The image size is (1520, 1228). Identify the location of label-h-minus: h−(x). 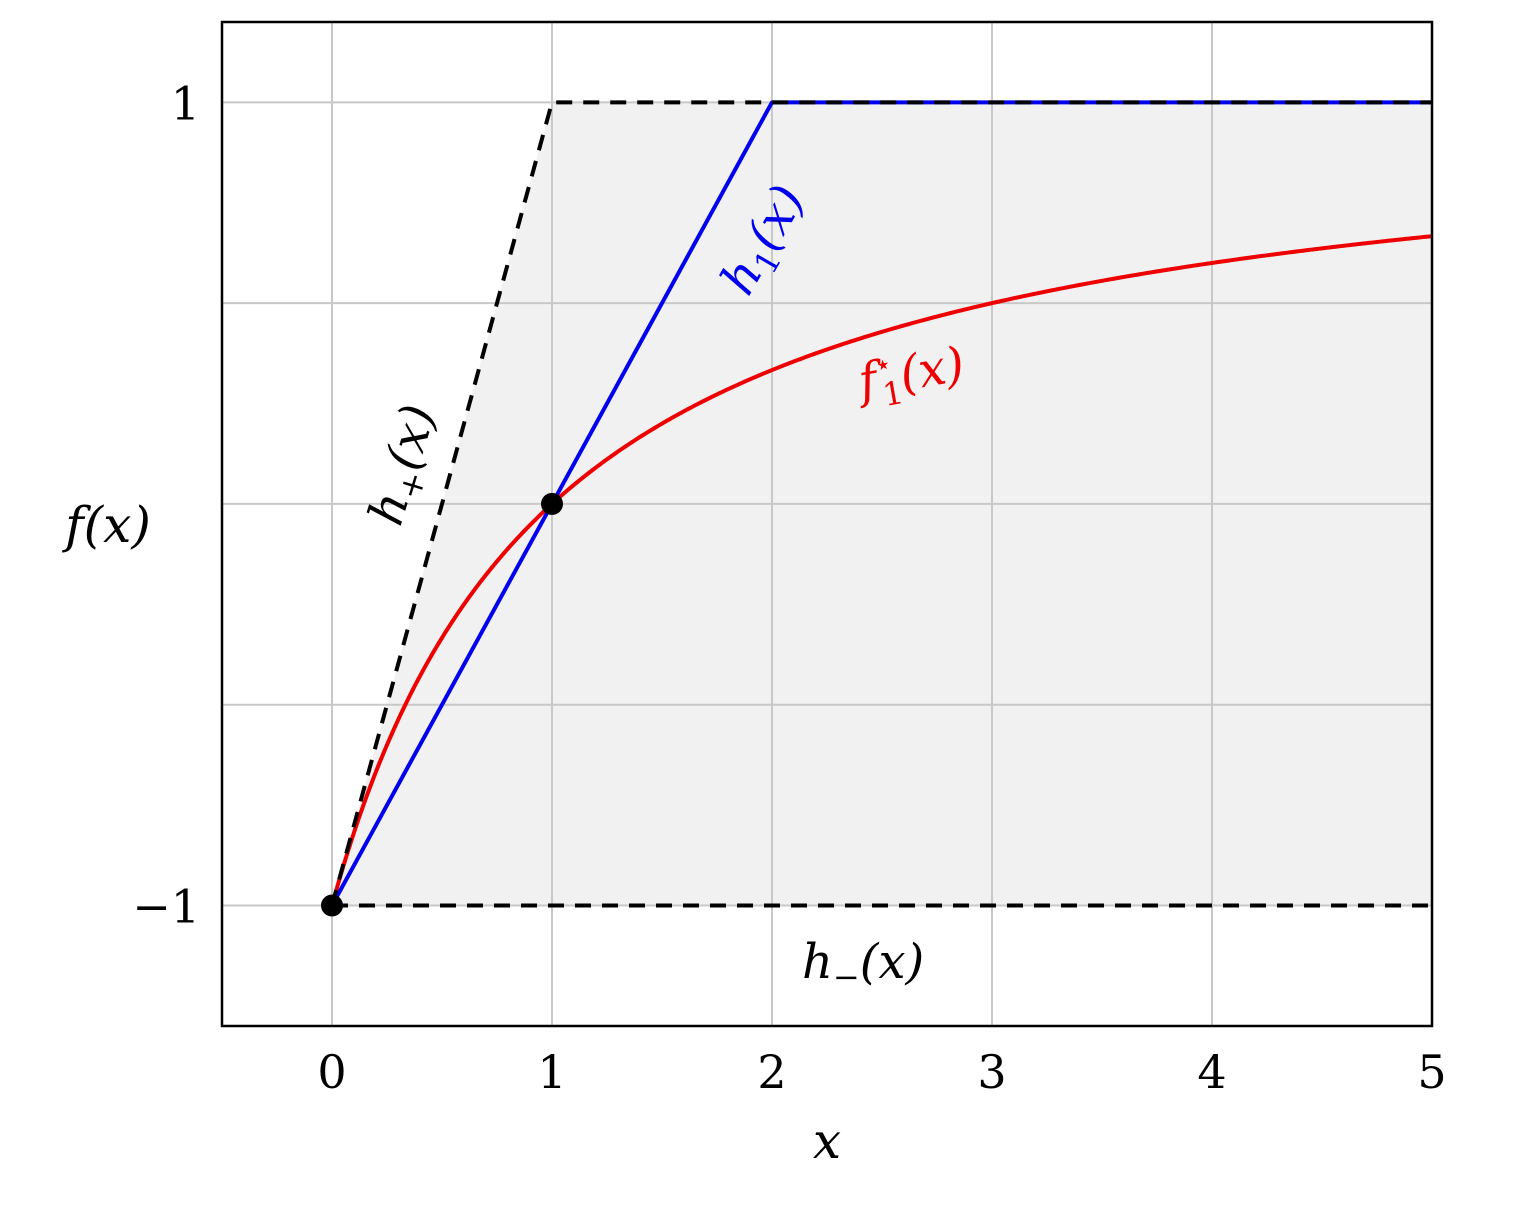
(863, 965).